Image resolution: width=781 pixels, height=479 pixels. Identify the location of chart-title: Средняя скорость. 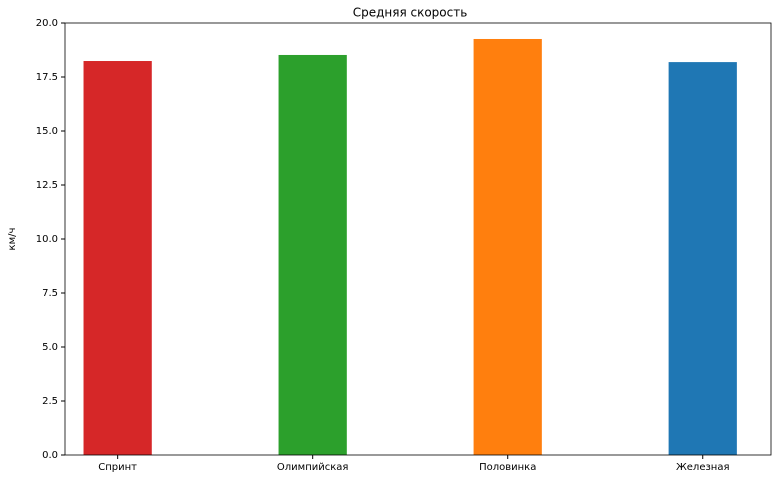
(410, 13).